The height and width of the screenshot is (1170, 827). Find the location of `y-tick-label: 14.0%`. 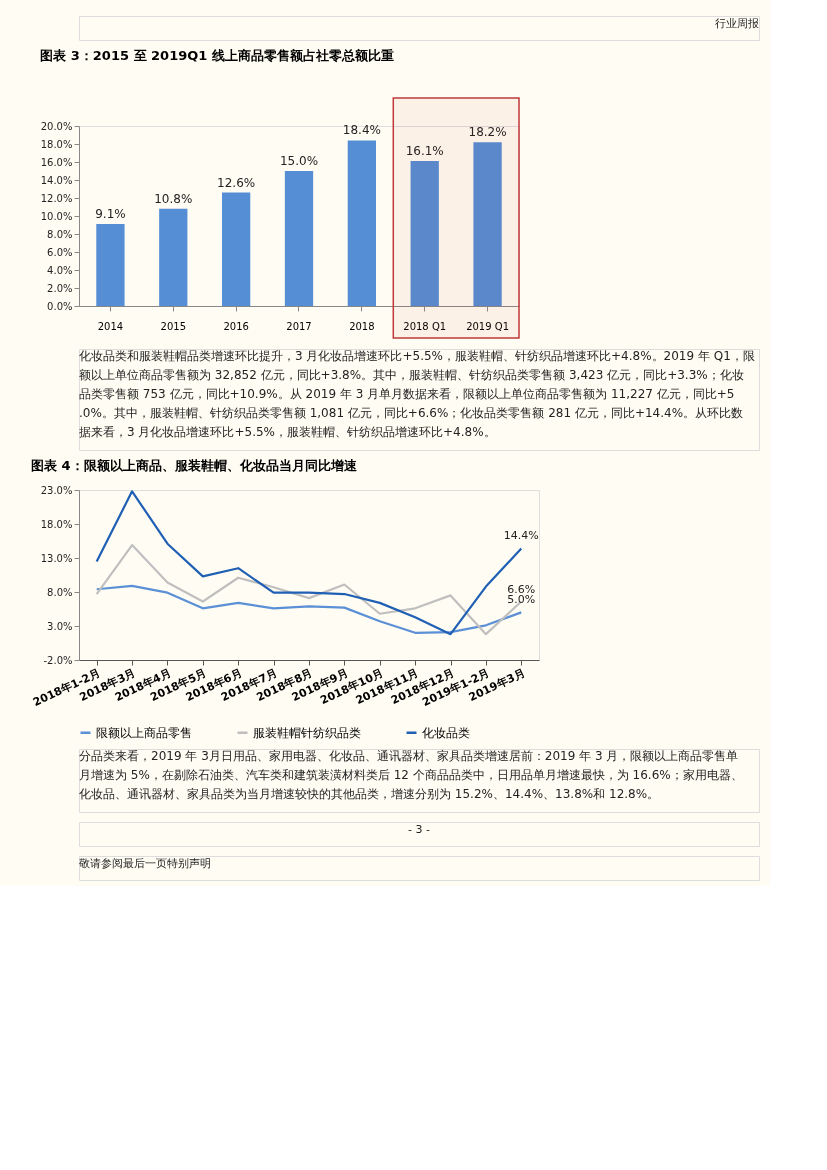

y-tick-label: 14.0% is located at coordinates (56, 180).